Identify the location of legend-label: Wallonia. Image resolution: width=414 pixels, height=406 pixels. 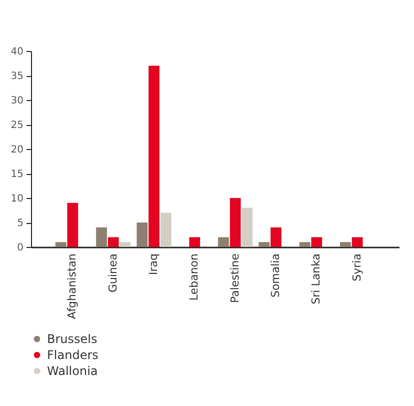
(72, 371).